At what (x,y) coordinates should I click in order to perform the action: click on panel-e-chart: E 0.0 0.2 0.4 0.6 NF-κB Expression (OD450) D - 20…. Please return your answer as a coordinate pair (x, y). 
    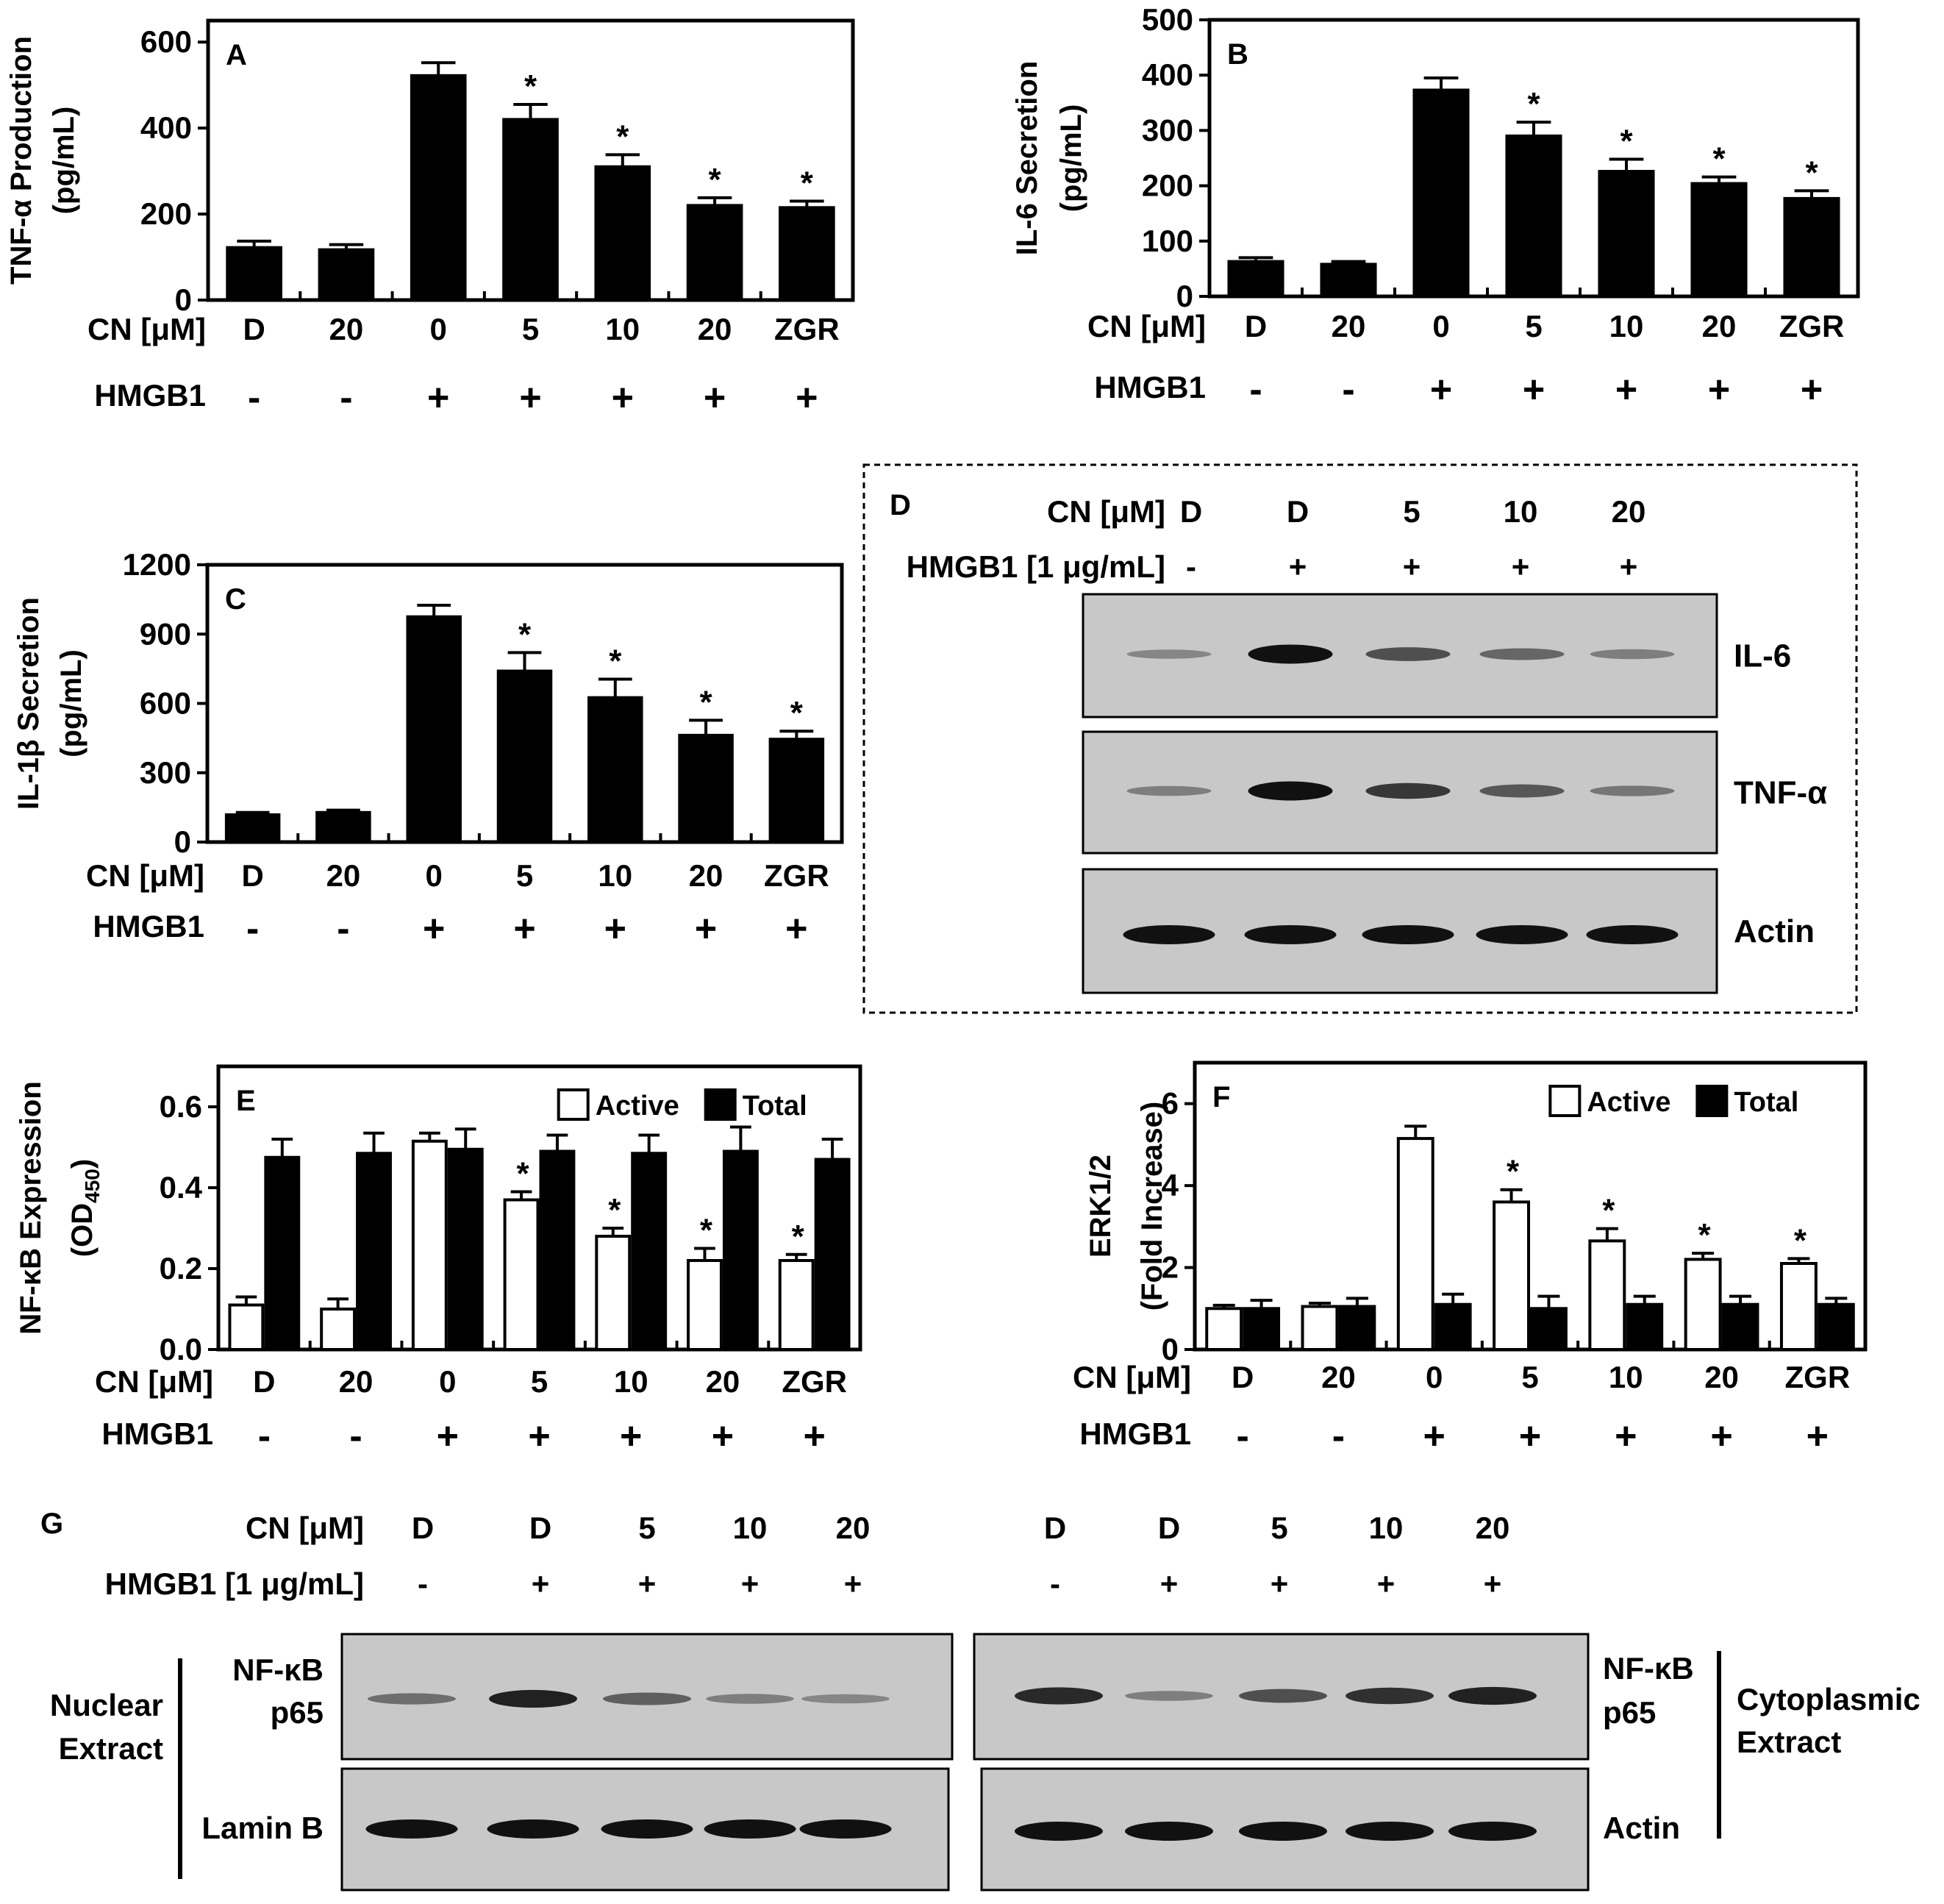
    Looking at the image, I should click on (438, 1261).